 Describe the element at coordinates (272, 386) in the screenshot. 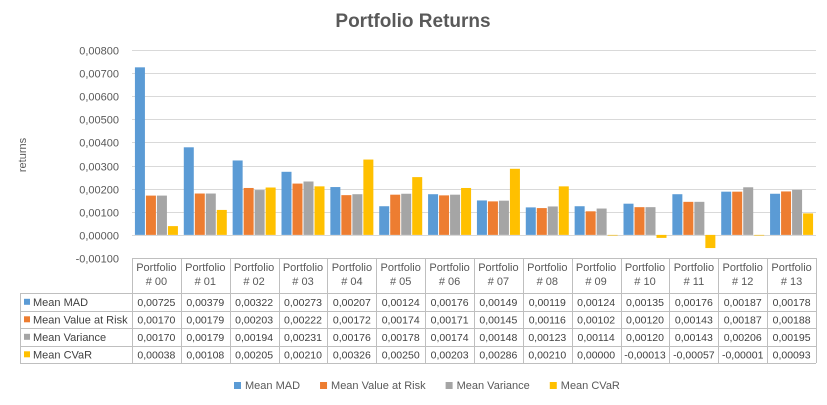

I see `legend-entry: Mean MAD` at that location.